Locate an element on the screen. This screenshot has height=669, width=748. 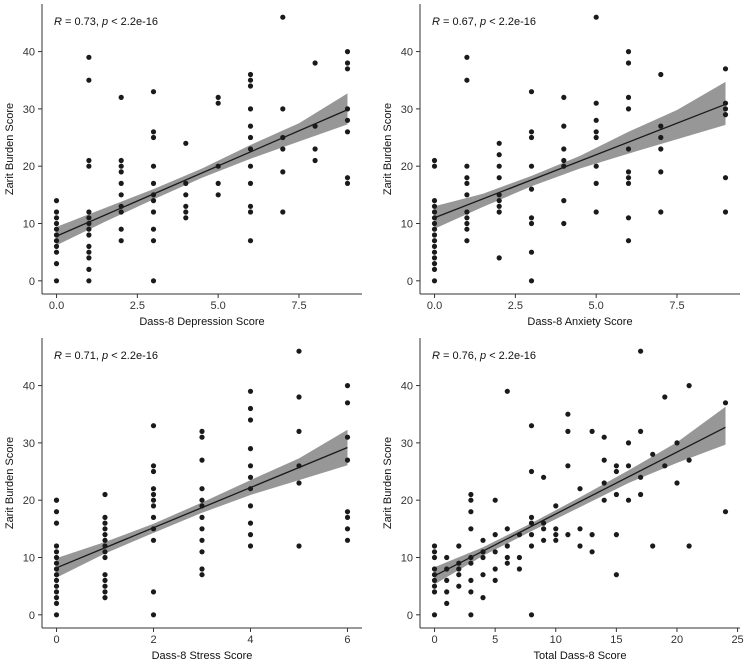
x-tick-label: 0.0 is located at coordinates (56, 306).